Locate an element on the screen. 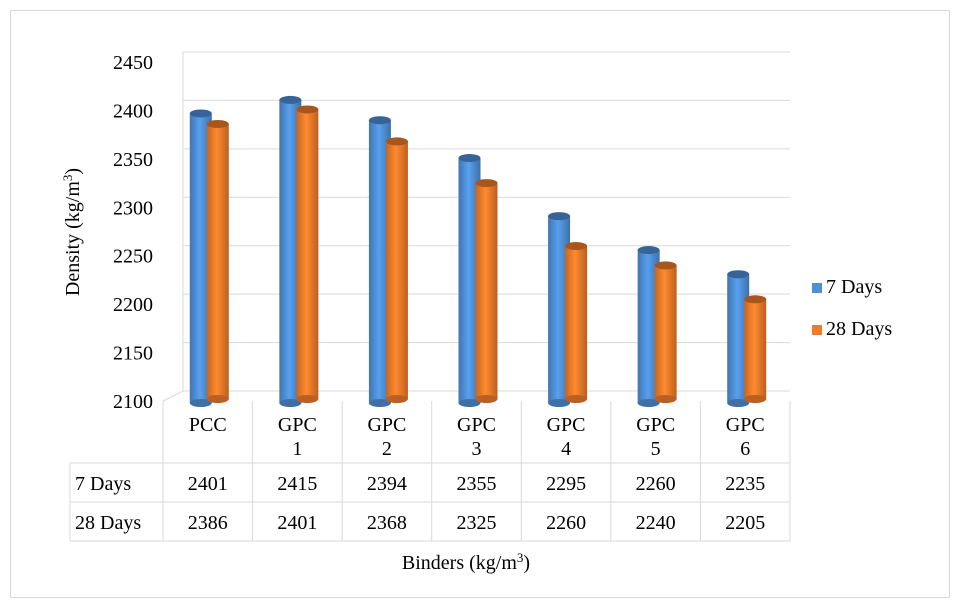 The width and height of the screenshot is (955, 603). category-label: PCC is located at coordinates (208, 425).